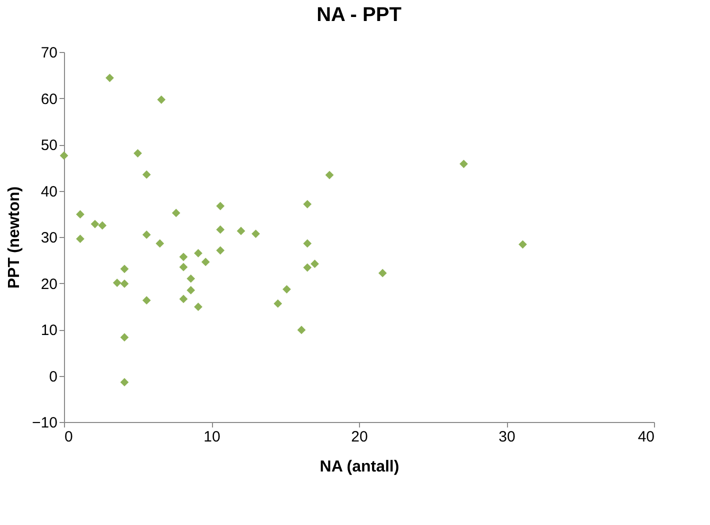  Describe the element at coordinates (507, 437) in the screenshot. I see `x-tick-label: 30` at that location.